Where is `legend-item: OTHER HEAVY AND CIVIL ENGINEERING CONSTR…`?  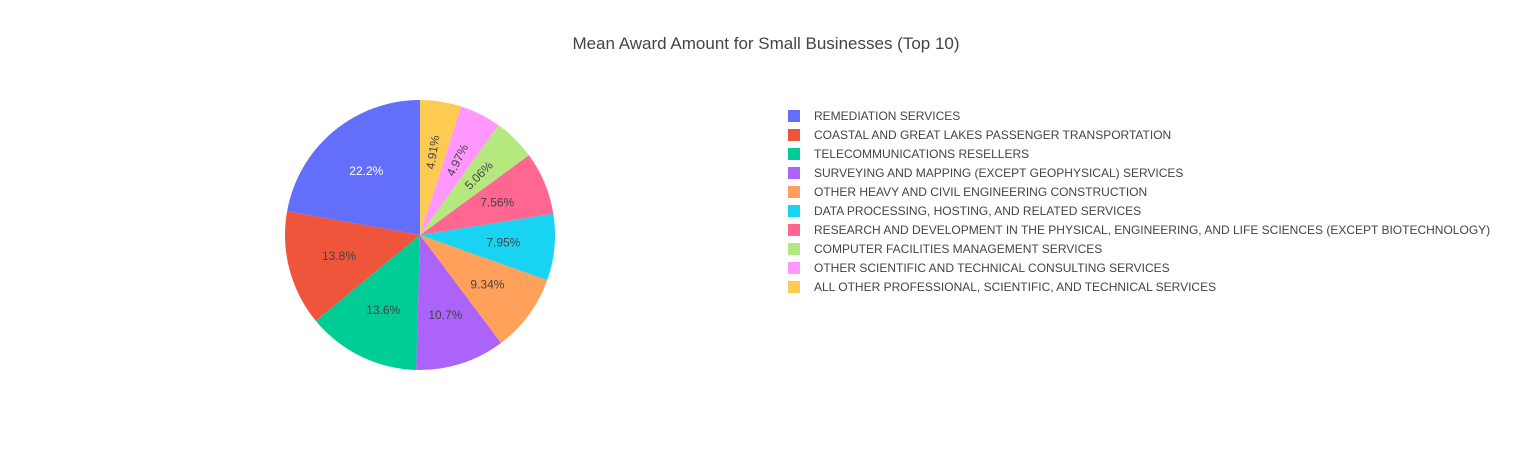
legend-item: OTHER HEAVY AND CIVIL ENGINEERING CONSTR… is located at coordinates (1139, 191).